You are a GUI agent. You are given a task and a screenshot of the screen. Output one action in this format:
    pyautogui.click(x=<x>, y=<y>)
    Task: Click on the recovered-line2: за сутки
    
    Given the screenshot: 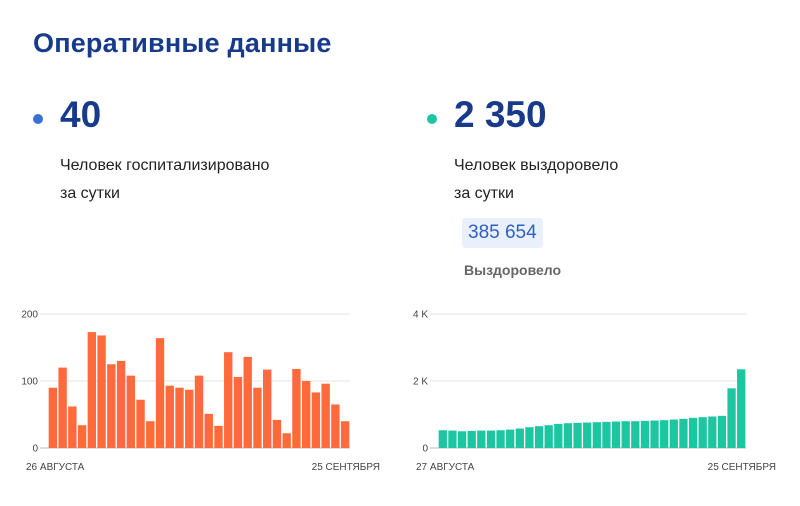 What is the action you would take?
    pyautogui.click(x=484, y=193)
    